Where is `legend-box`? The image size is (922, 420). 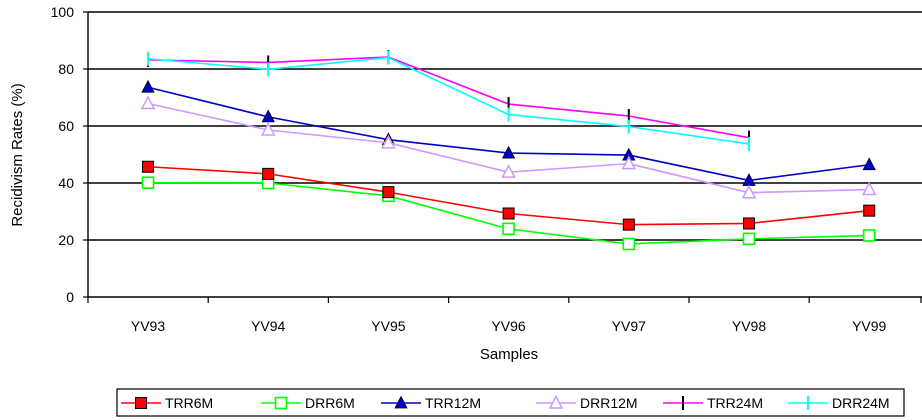
legend-box is located at coordinates (510, 402).